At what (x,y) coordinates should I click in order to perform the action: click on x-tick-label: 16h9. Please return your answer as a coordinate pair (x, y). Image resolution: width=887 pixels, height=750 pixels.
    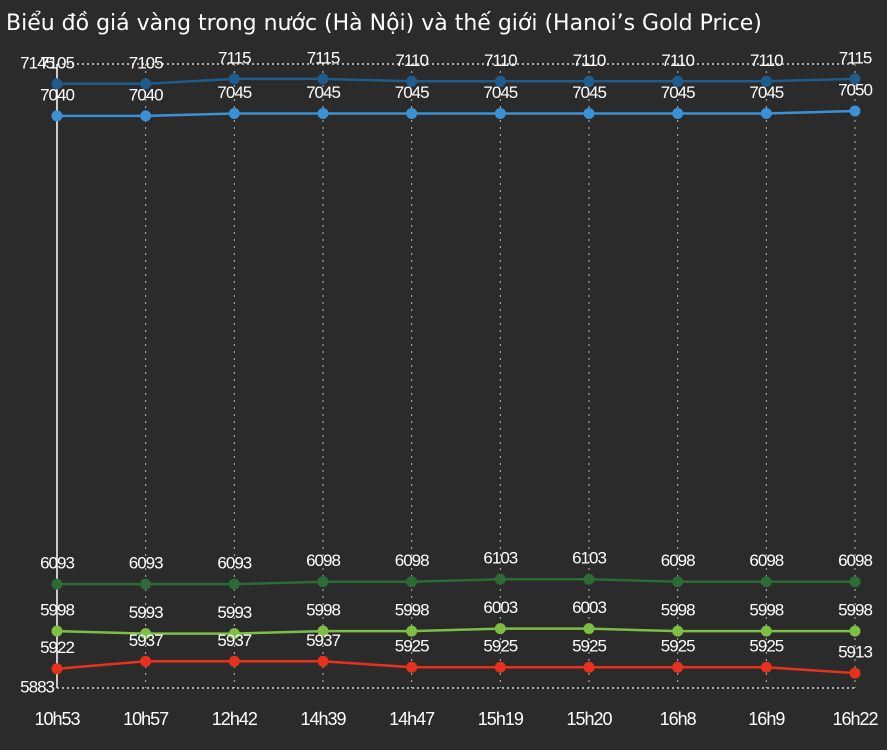
    Looking at the image, I should click on (766, 719).